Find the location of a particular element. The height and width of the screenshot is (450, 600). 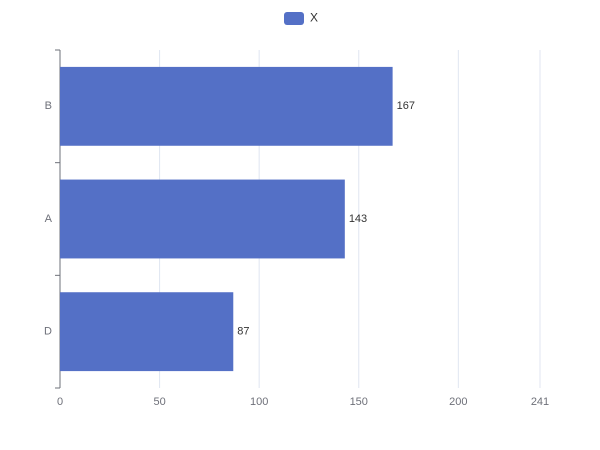

x-tick-label: 200 is located at coordinates (458, 402).